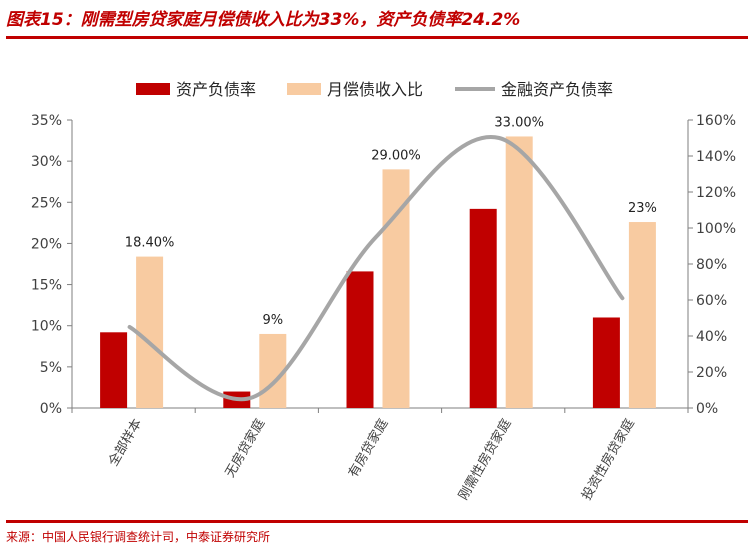 This screenshot has height=556, width=754. I want to click on x-category-label: 全部样本, so click(125, 442).